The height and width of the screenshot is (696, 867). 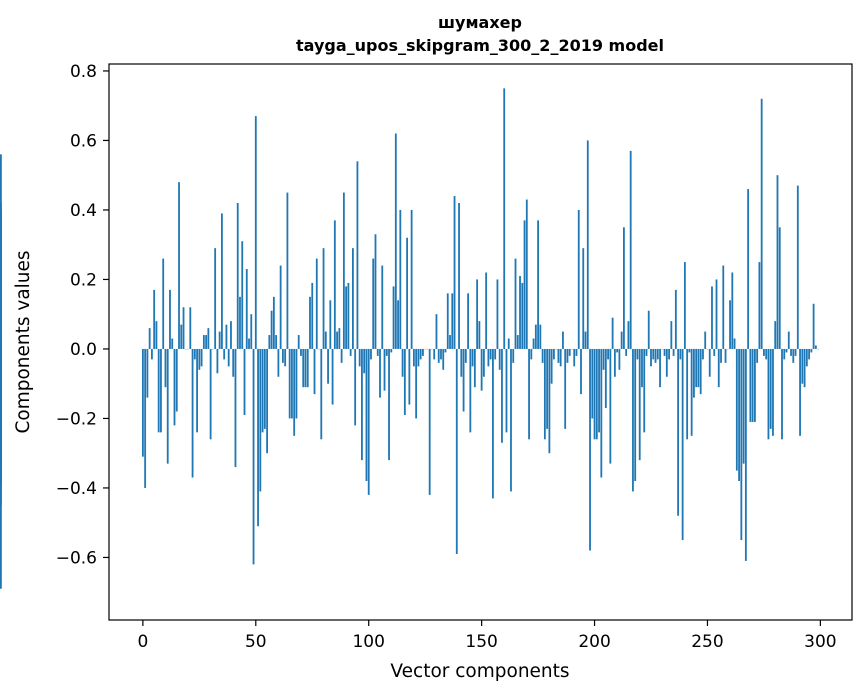 What do you see at coordinates (707, 642) in the screenshot?
I see `x-tick-label: 250` at bounding box center [707, 642].